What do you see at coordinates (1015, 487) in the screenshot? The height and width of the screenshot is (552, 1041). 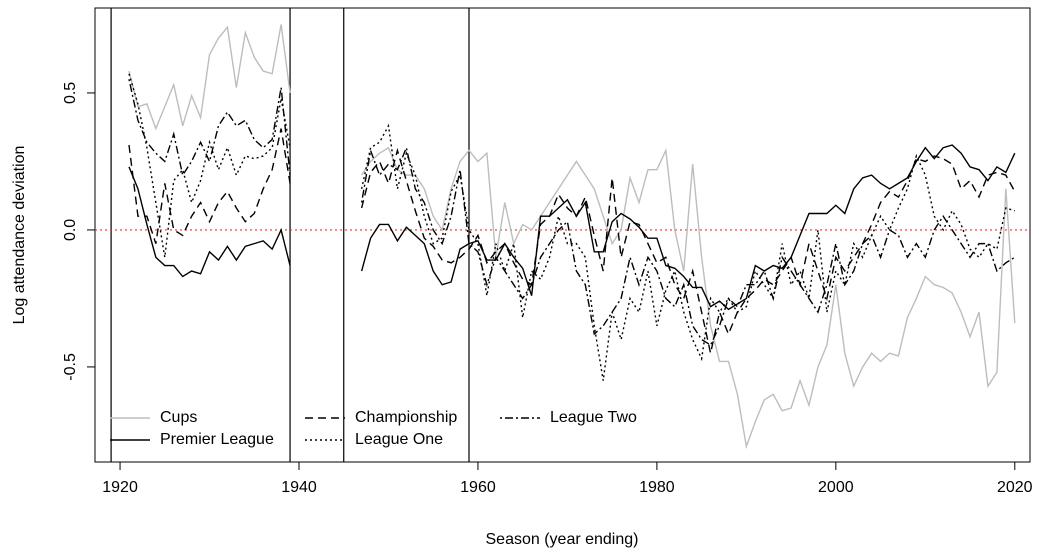 I see `x-tick-label: 2020` at bounding box center [1015, 487].